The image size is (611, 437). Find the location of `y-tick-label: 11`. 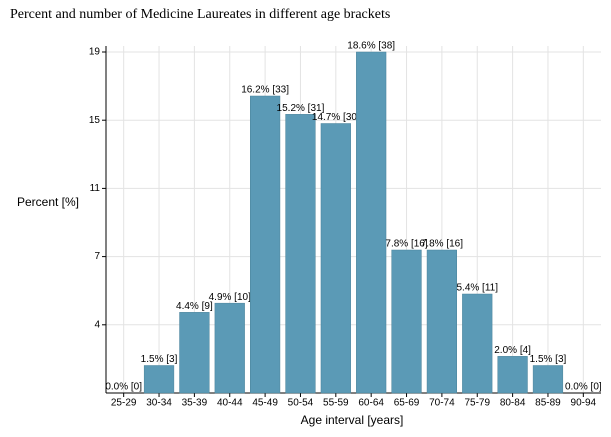

y-tick-label: 11 is located at coordinates (95, 188).